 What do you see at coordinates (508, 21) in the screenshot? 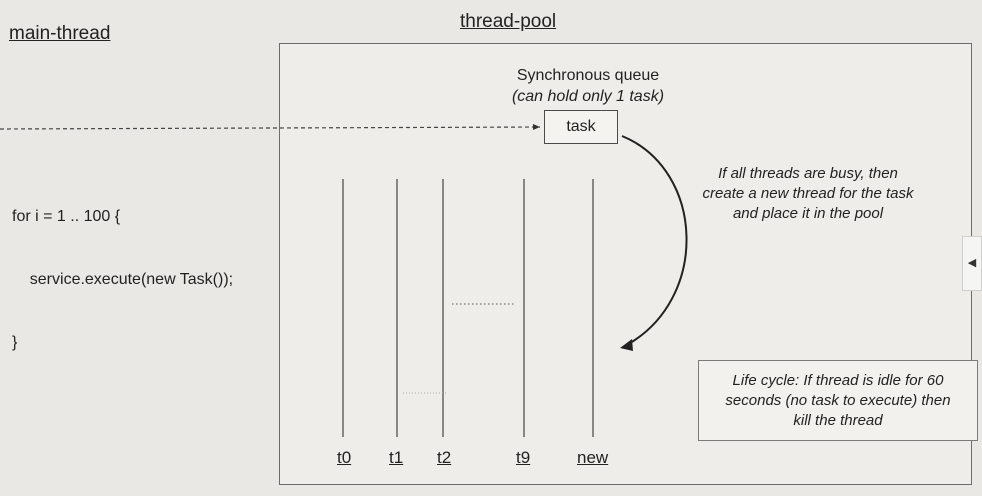
I see `thread-pool-title: thread-pool` at bounding box center [508, 21].